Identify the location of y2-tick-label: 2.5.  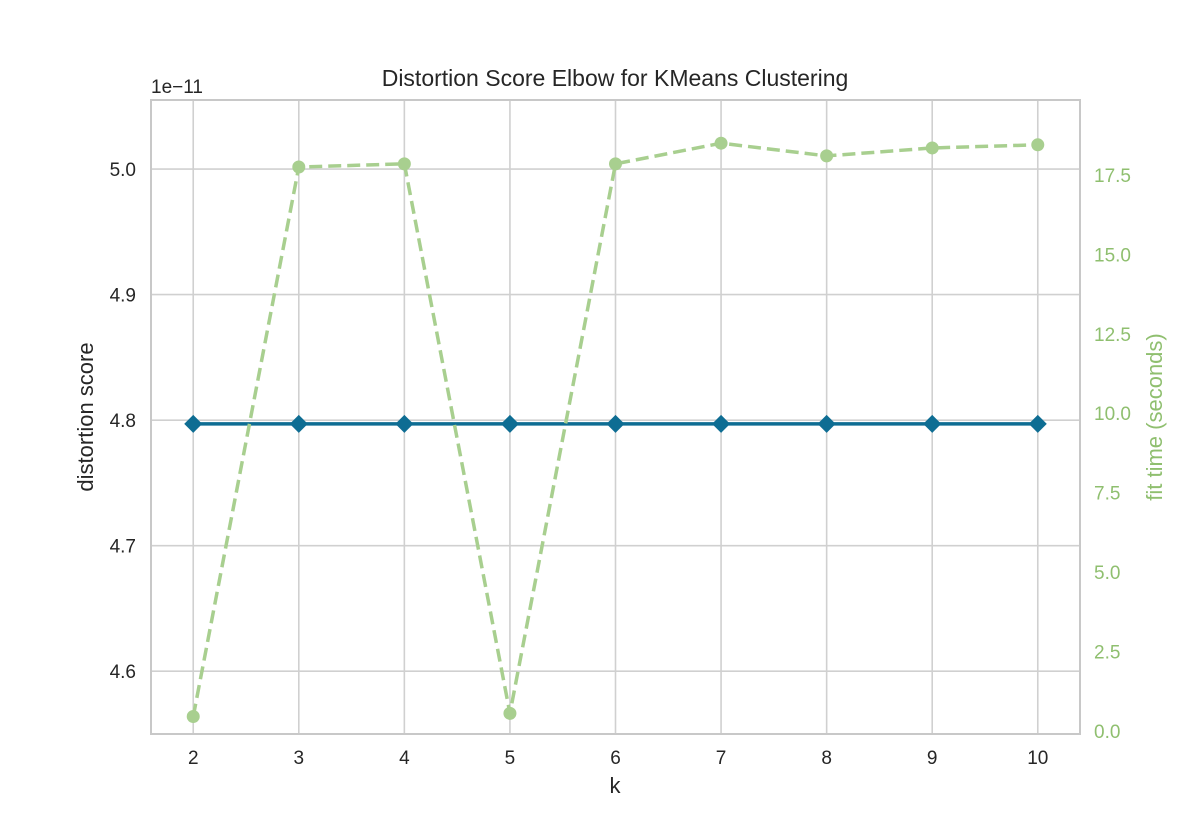
(1107, 652).